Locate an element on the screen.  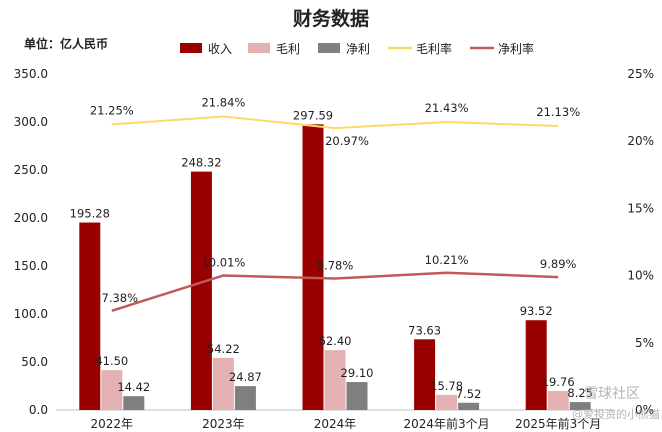
bar-data-label: 62.40 is located at coordinates (335, 341).